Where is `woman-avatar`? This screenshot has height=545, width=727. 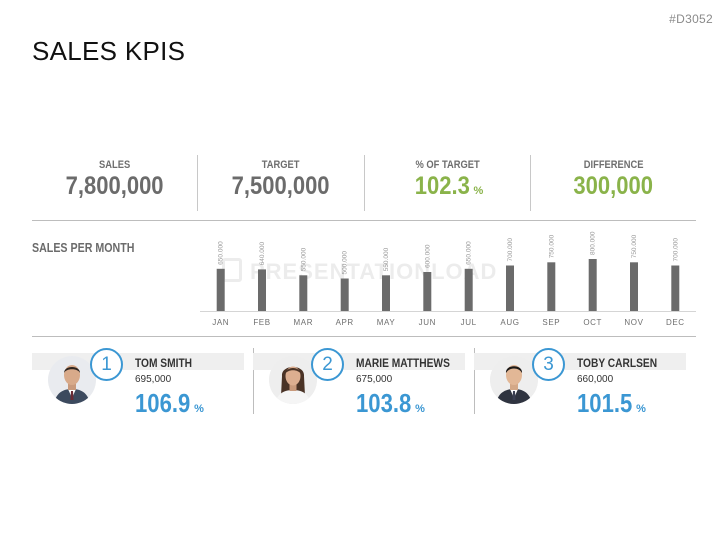
woman-avatar is located at coordinates (293, 380).